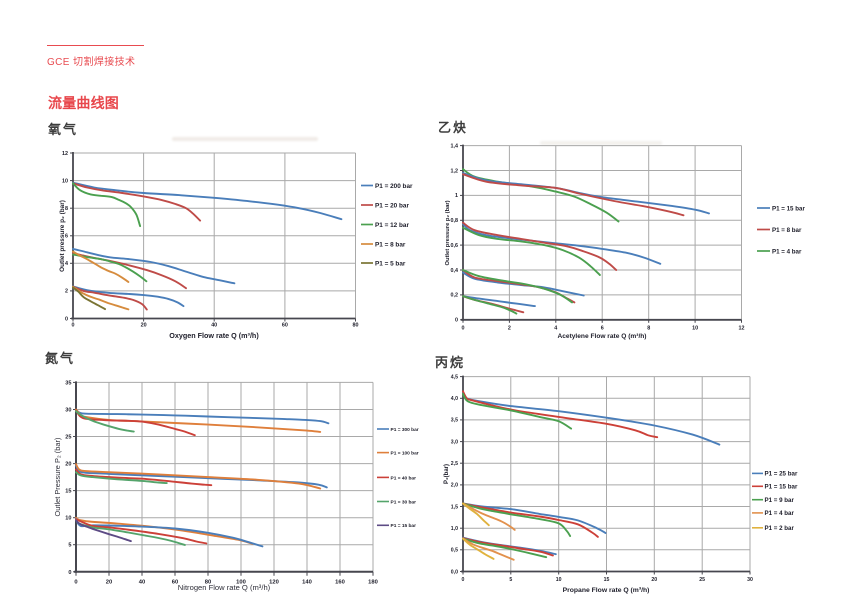 The width and height of the screenshot is (860, 604). Describe the element at coordinates (454, 529) in the screenshot. I see `svg-text: 1,0` at that location.